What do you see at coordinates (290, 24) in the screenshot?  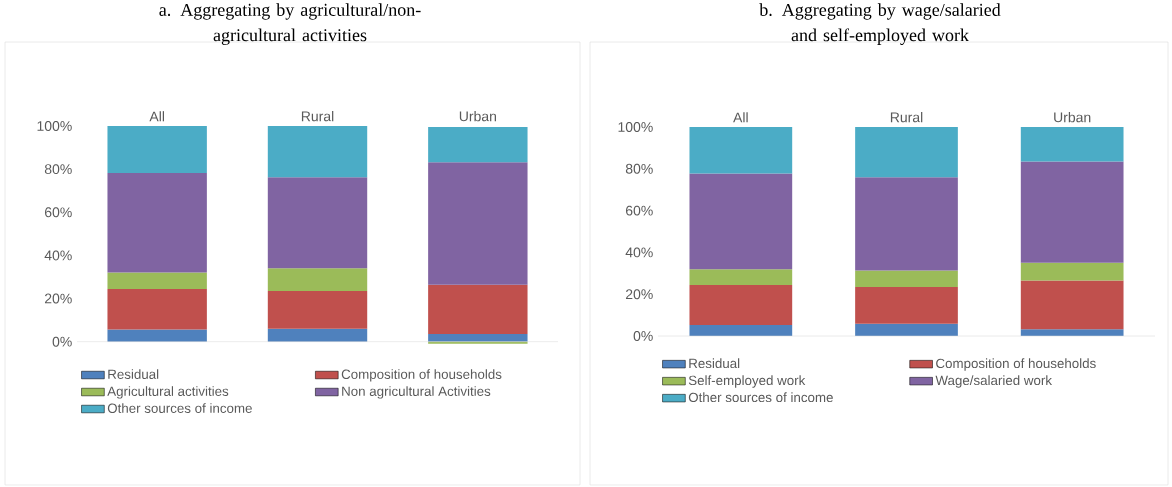 I see `chart-title: a. Aggregating by agricultural/non-agricultural activities` at bounding box center [290, 24].